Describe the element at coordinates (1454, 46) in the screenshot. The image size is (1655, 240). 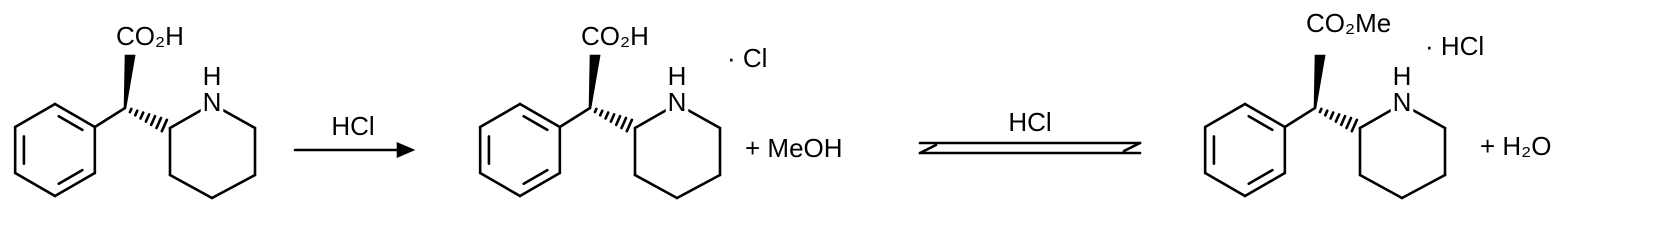
I see `salt: · HCl` at that location.